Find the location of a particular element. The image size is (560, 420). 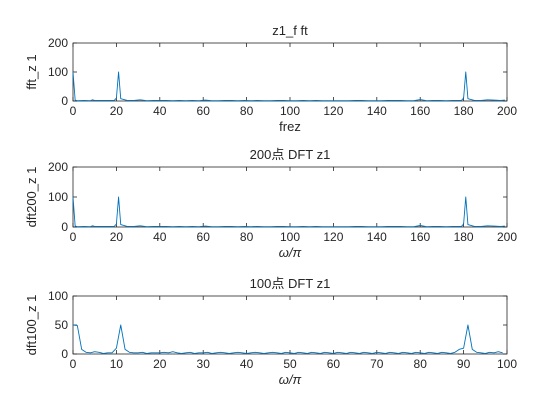

y-tick-label: 50 is located at coordinates (62, 325).